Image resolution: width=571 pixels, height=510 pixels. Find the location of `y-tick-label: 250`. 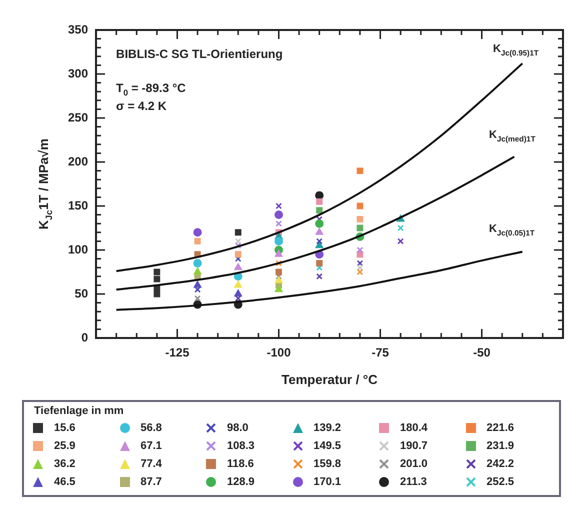

y-tick-label: 250 is located at coordinates (78, 117).